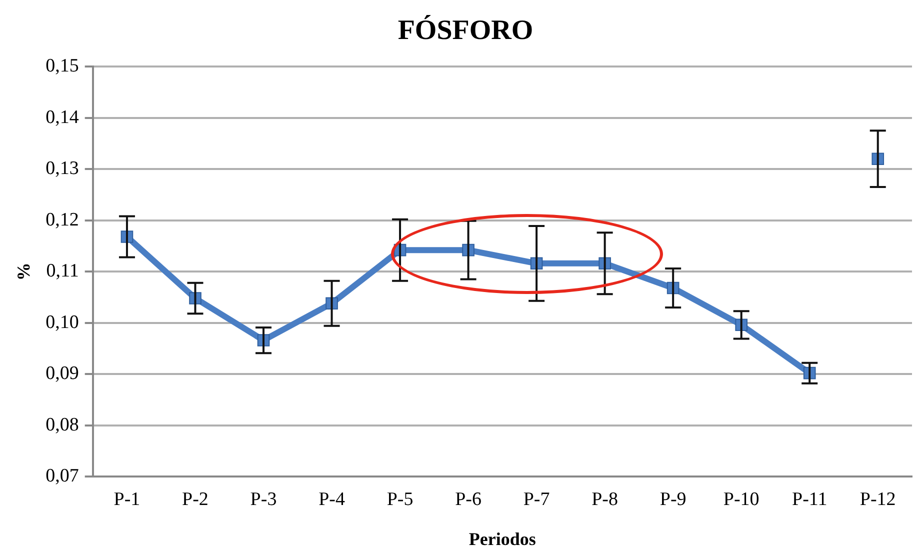 The height and width of the screenshot is (557, 921). What do you see at coordinates (23, 271) in the screenshot?
I see `y-axis-title: %` at bounding box center [23, 271].